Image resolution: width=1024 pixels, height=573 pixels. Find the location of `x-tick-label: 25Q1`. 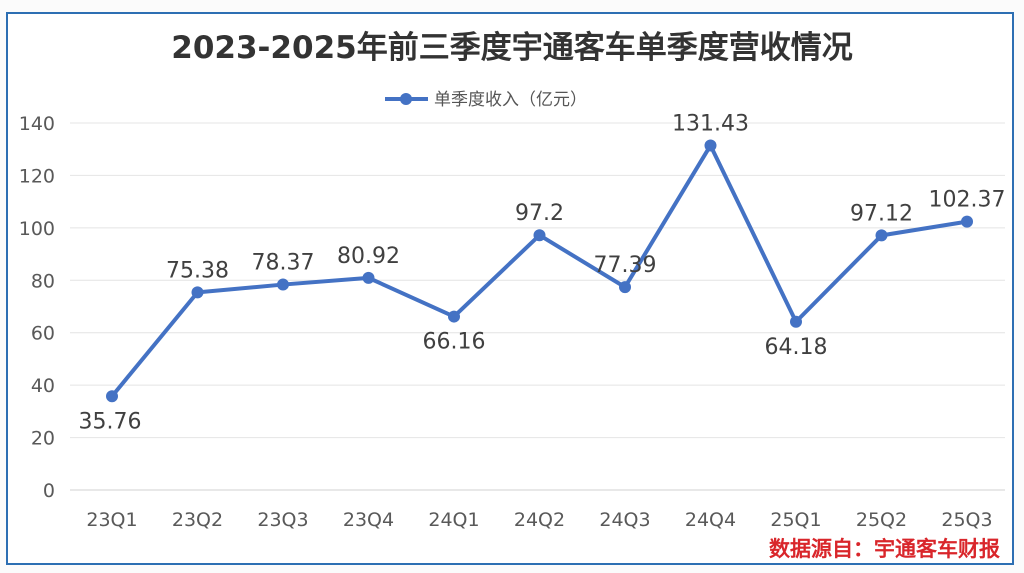

x-tick-label: 25Q1 is located at coordinates (795, 520).